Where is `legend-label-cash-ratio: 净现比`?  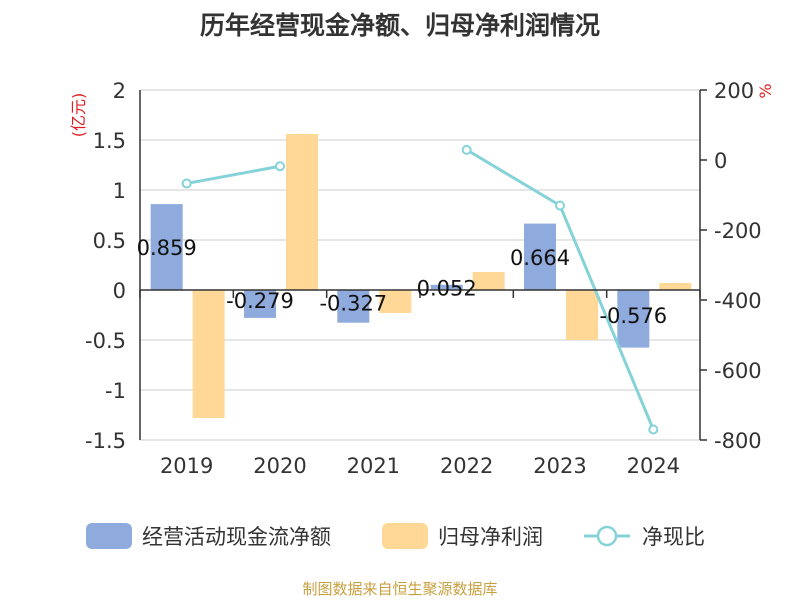 legend-label-cash-ratio: 净现比 is located at coordinates (673, 537).